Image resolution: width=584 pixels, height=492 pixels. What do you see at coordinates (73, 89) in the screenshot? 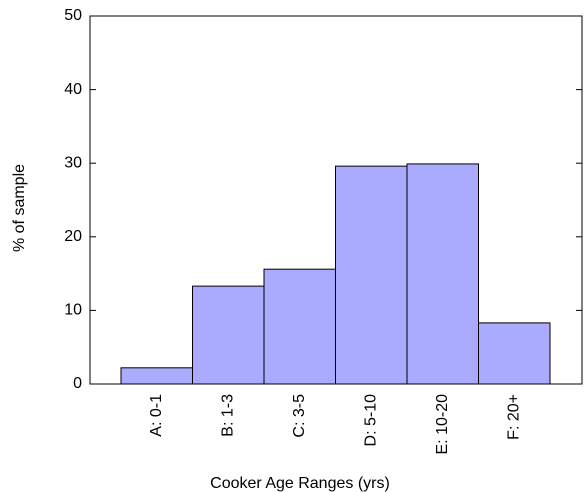
I see `y-tick-label: 40` at bounding box center [73, 89].